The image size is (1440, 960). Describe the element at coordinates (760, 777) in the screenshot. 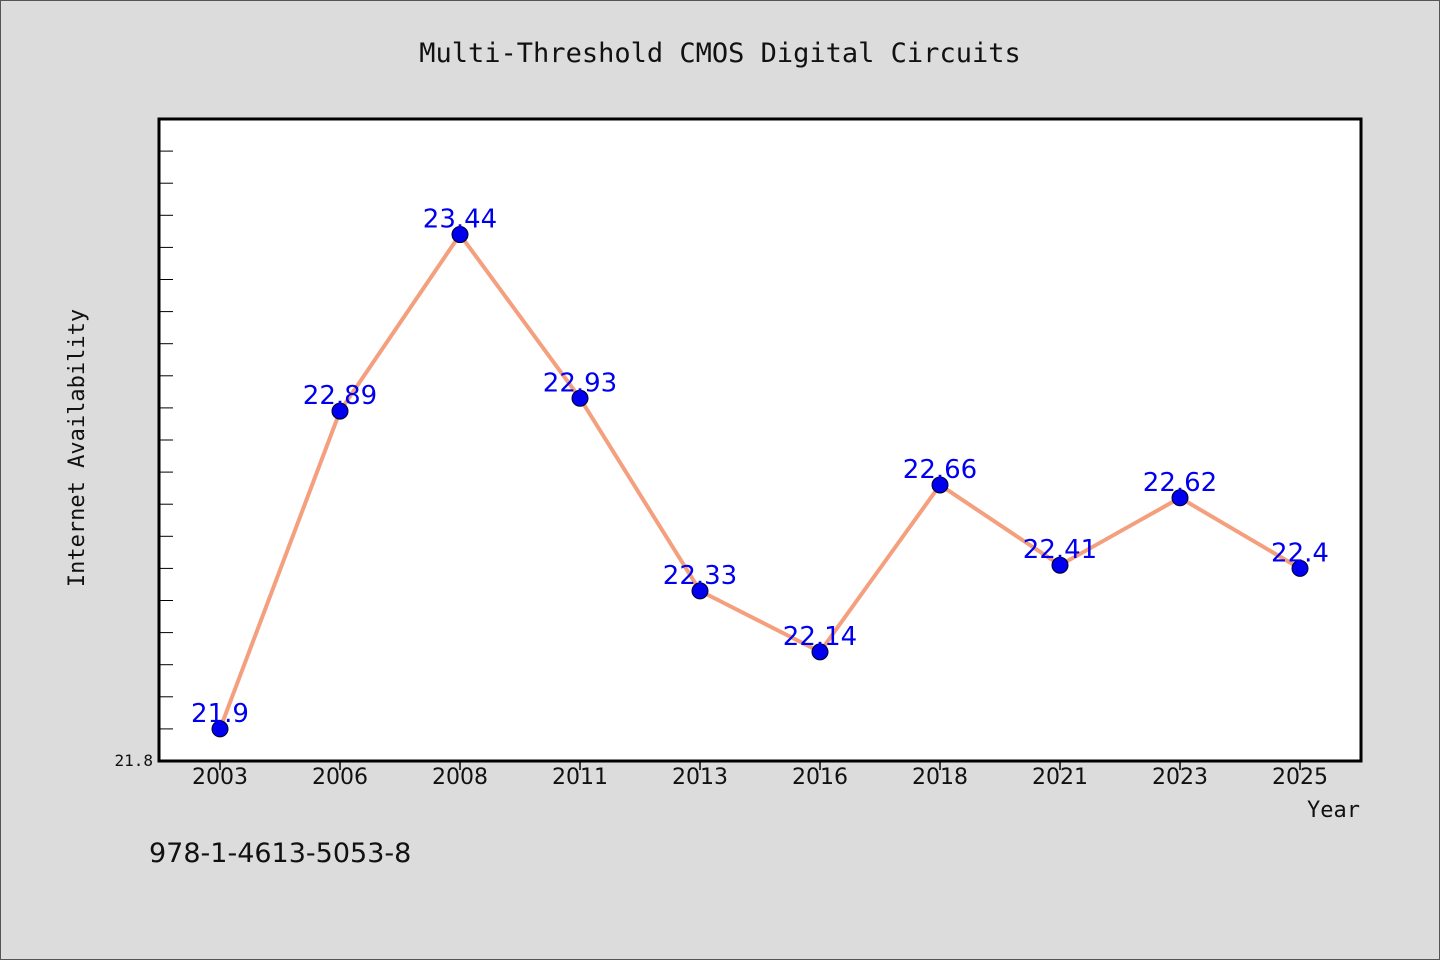

I see `x-axis-tick-labels: 2003 2006 2008 2011 2013 2016 2018 2021 2023 2025` at that location.